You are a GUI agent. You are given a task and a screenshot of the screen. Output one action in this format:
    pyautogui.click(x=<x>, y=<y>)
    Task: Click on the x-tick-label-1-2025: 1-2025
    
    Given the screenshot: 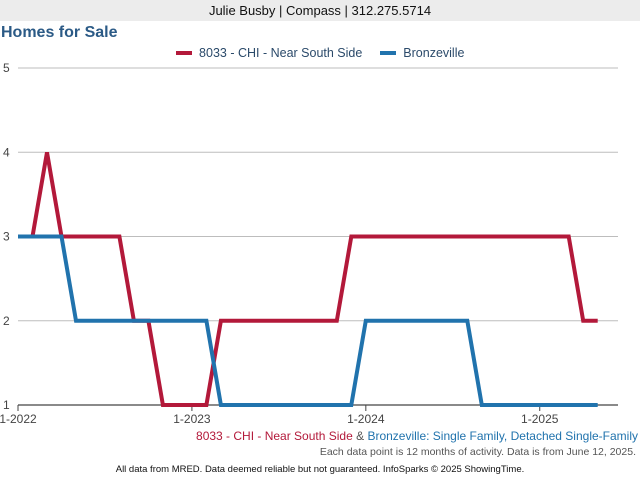 What is the action you would take?
    pyautogui.click(x=540, y=419)
    